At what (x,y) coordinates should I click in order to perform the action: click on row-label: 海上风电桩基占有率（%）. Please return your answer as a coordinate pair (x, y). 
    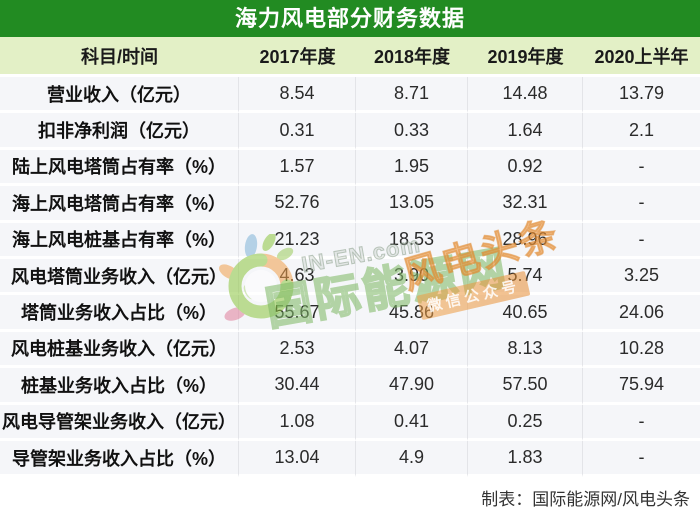
    Looking at the image, I should click on (119, 240).